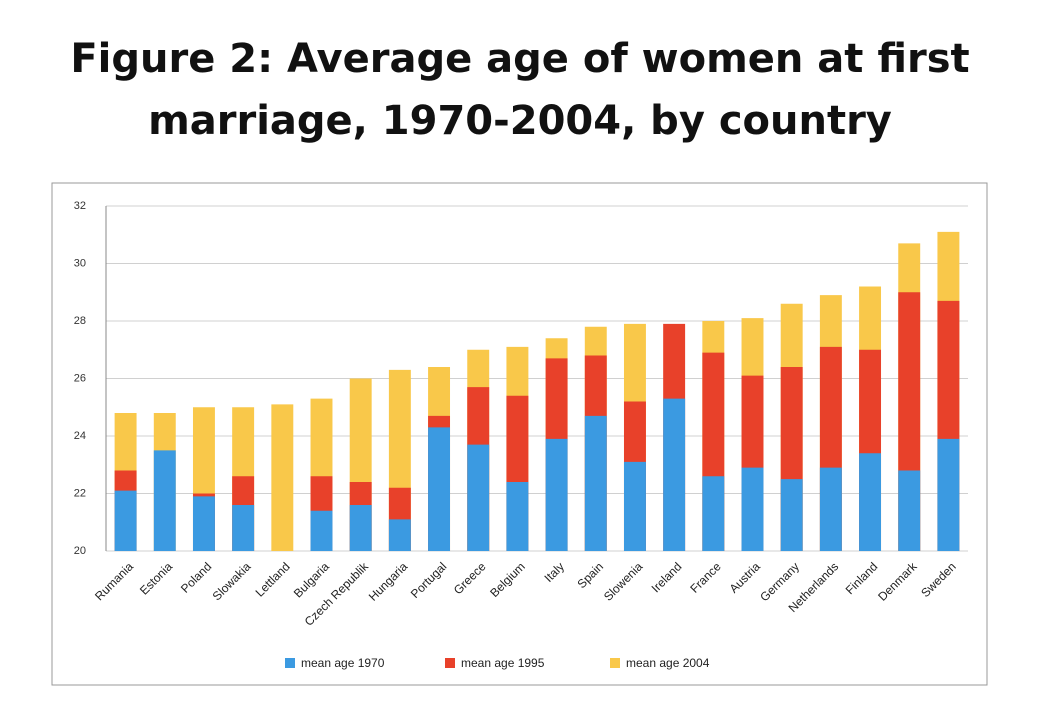  I want to click on x-tick-label: Denmark, so click(897, 581).